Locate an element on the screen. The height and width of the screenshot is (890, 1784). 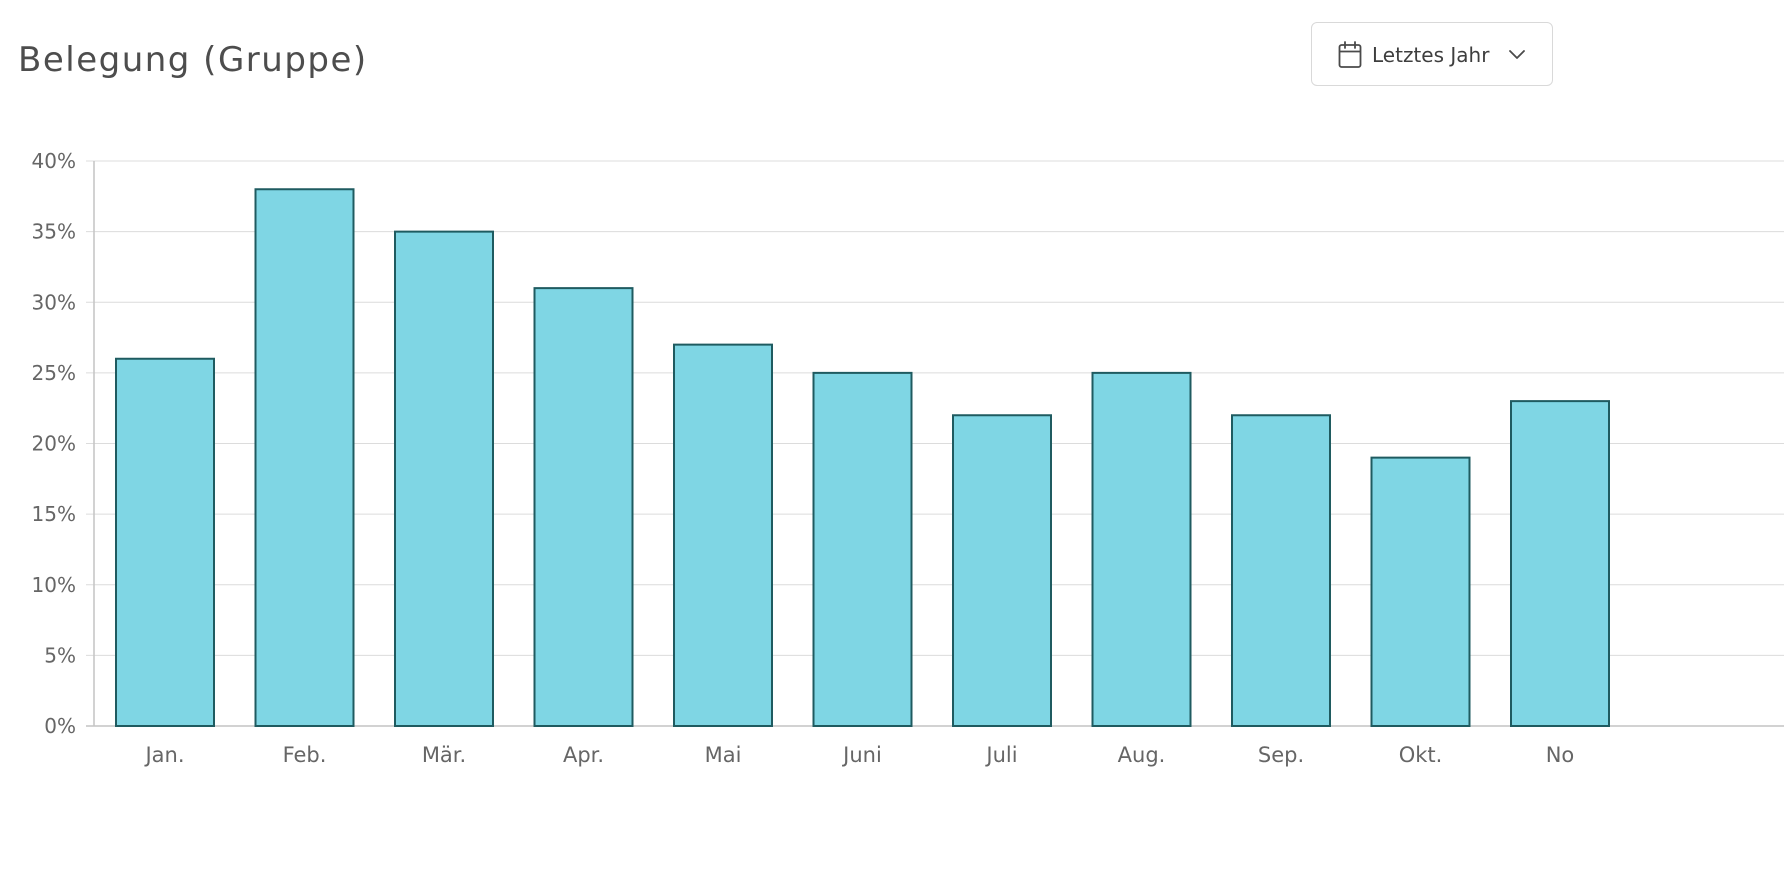
y-tick-label: 10% is located at coordinates (54, 585).